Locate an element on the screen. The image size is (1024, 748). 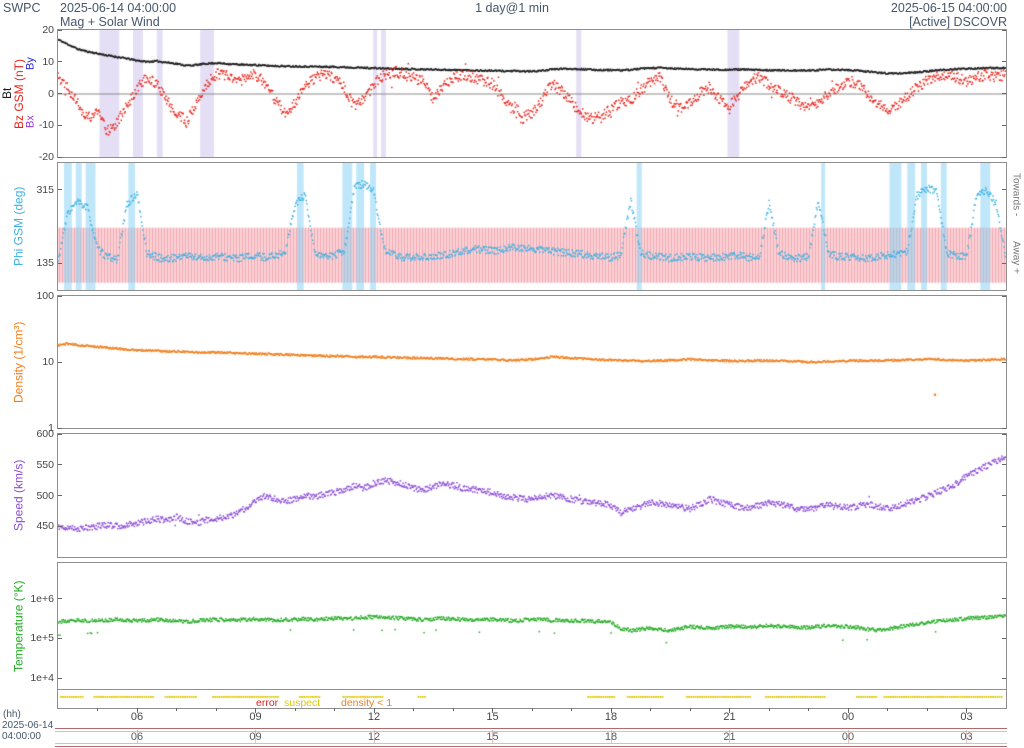
y-tick-label: 0 is located at coordinates (51, 93).